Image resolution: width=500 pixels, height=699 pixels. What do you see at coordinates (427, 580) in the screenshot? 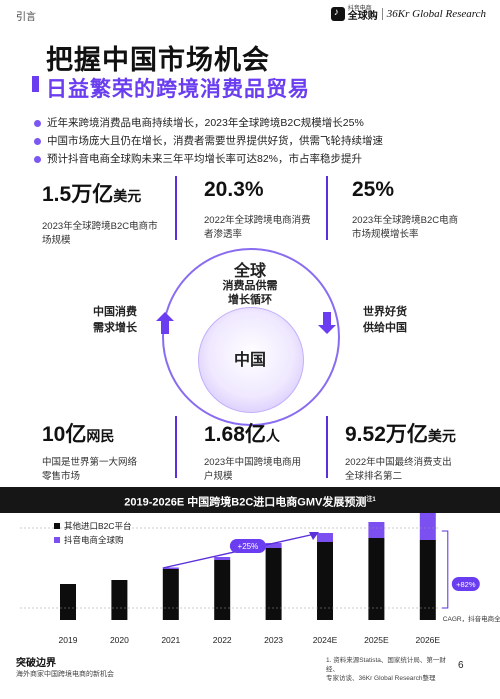
I see `bar-other-2026E` at bounding box center [427, 580].